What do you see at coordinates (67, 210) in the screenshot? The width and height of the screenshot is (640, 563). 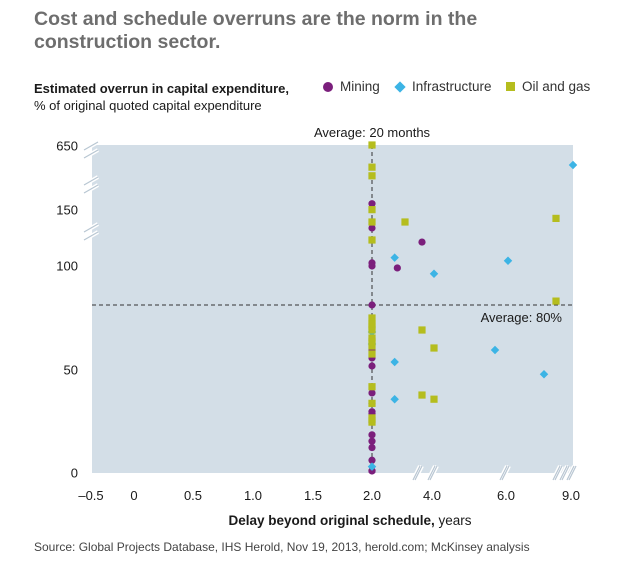 I see `y-tick-label: 150` at bounding box center [67, 210].